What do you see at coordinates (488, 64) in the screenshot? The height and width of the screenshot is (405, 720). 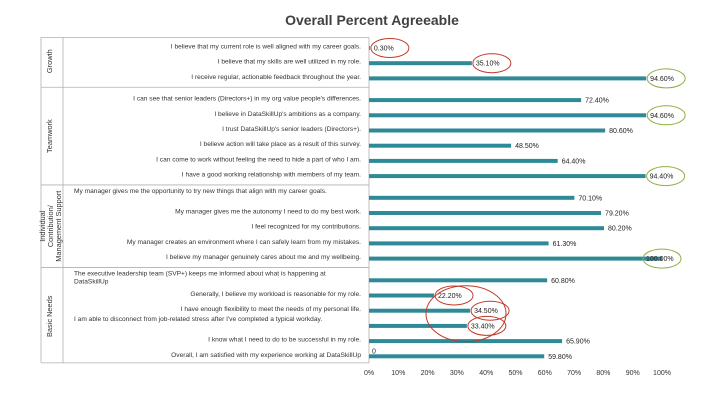 I see `data-label: 35.10%` at bounding box center [488, 64].